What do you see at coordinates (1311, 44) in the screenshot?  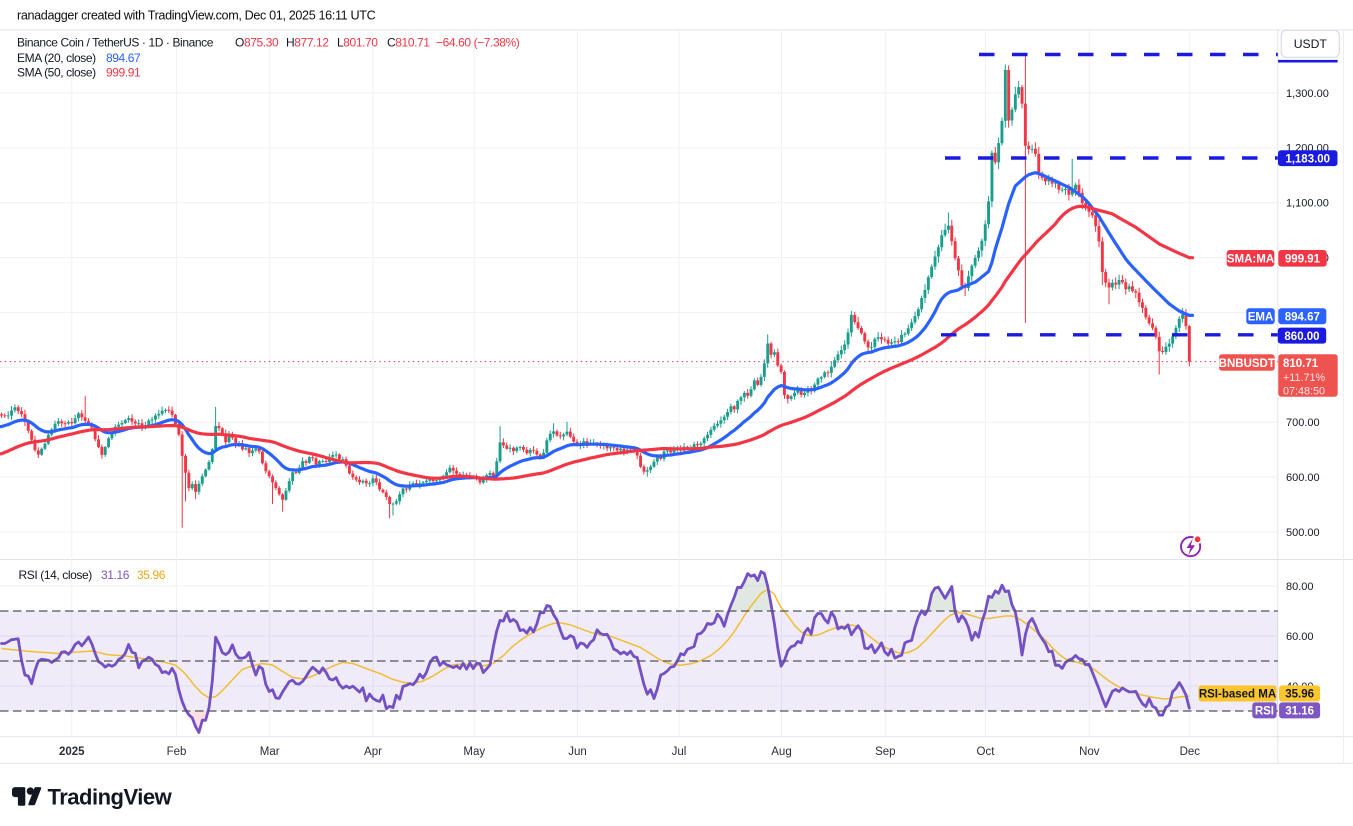 I see `svg-text: USDT` at bounding box center [1311, 44].